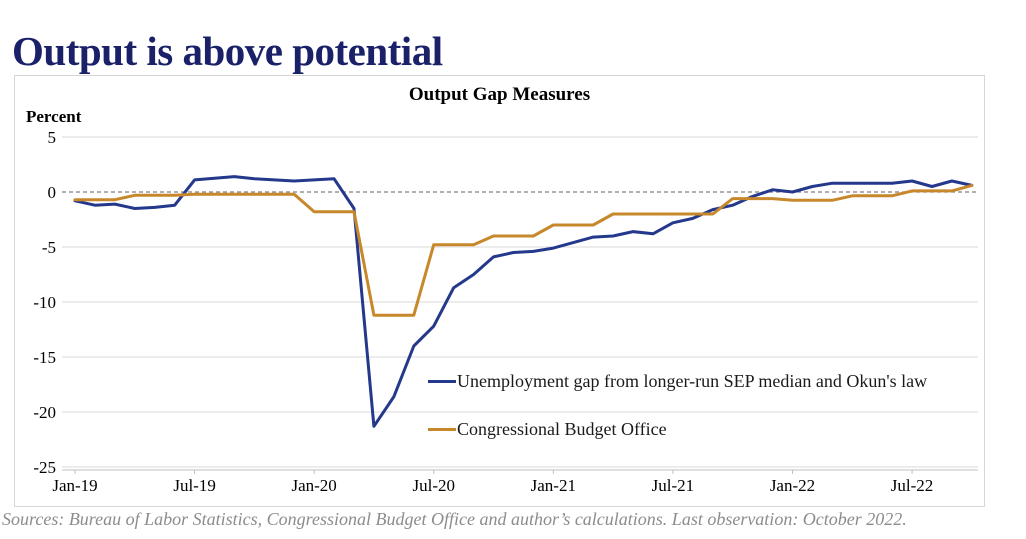 The image size is (1026, 539). I want to click on chart-title: Output Gap Measures, so click(499, 94).